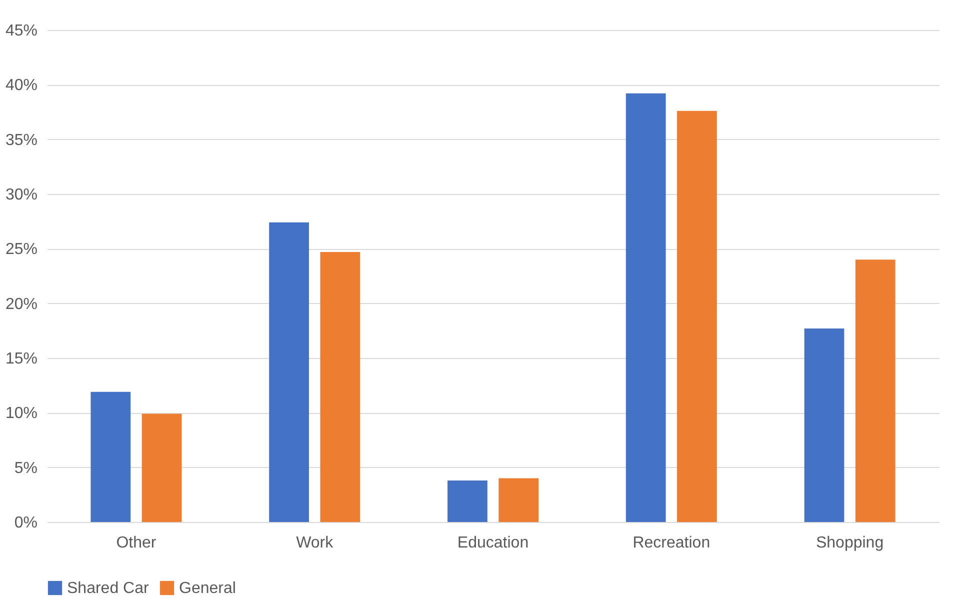 Image resolution: width=968 pixels, height=609 pixels. I want to click on y-tick-label: 20%, so click(21, 304).